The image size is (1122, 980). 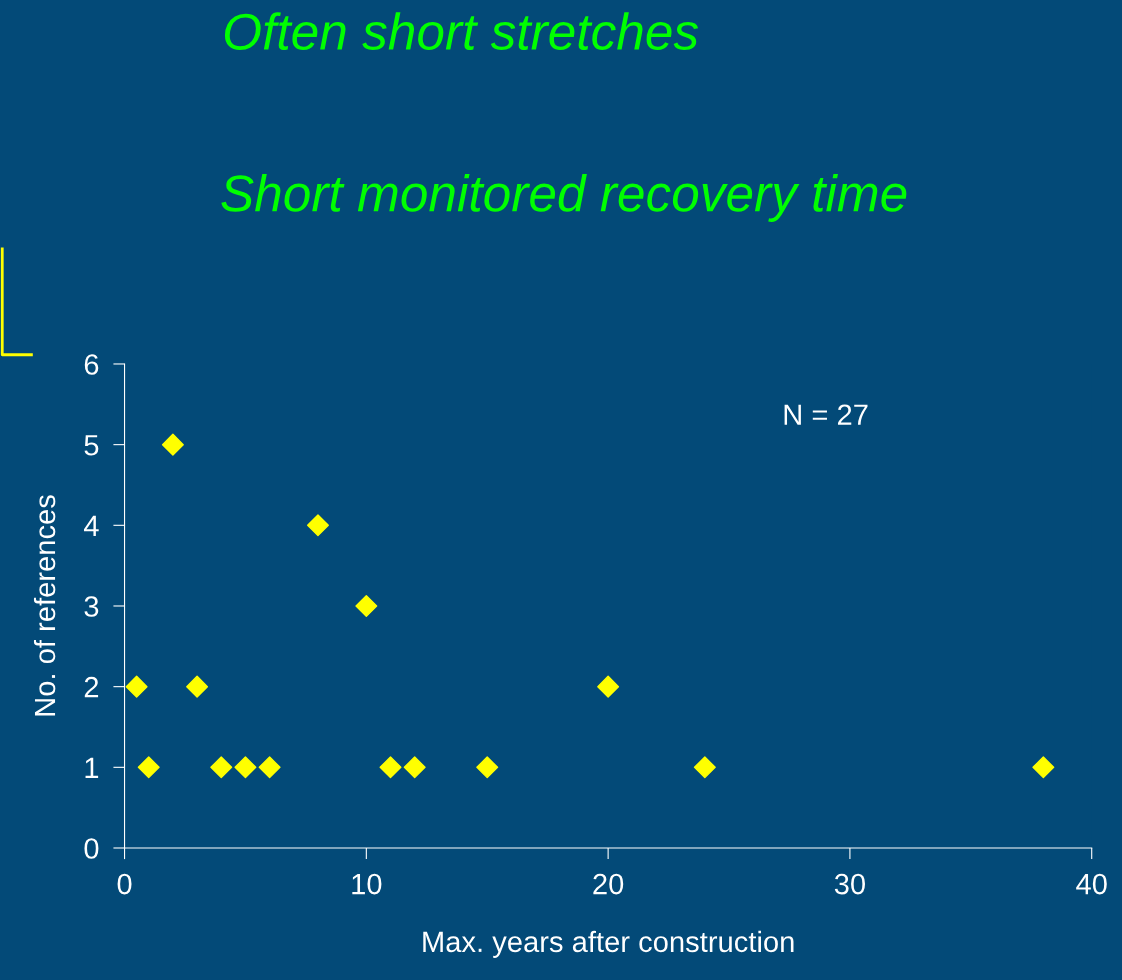 I want to click on y-axis-title: No. of references, so click(x=44, y=605).